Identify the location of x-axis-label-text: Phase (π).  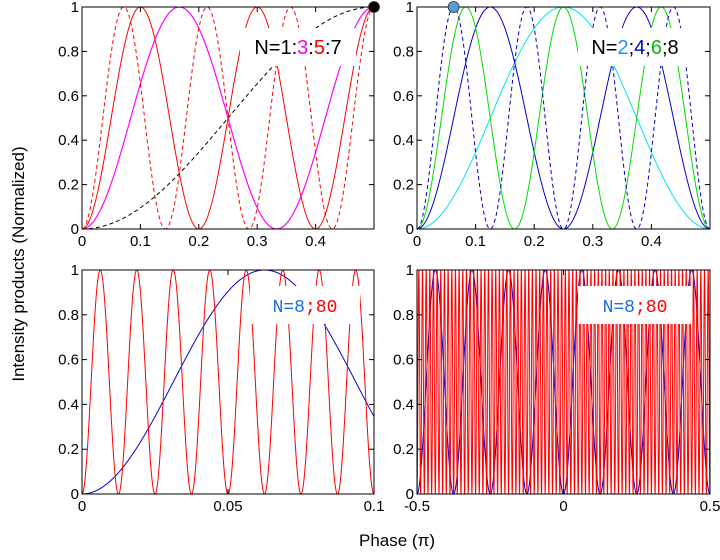
(397, 540).